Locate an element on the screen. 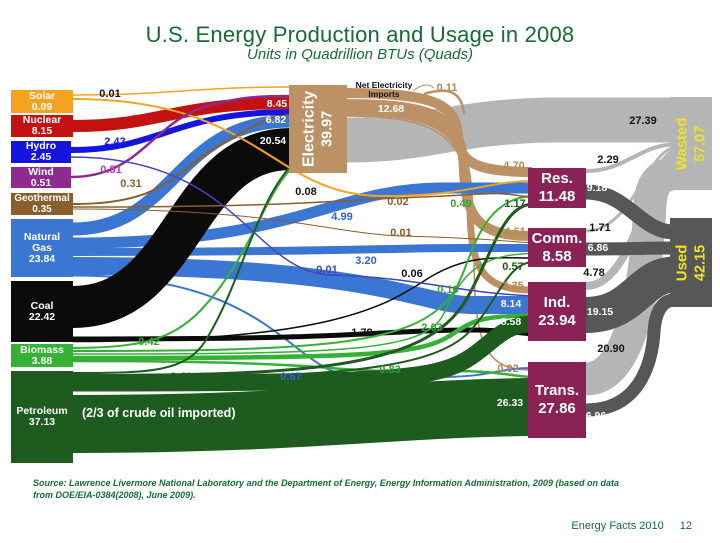 This screenshot has height=543, width=720. flow-label: 26.33 is located at coordinates (510, 403).